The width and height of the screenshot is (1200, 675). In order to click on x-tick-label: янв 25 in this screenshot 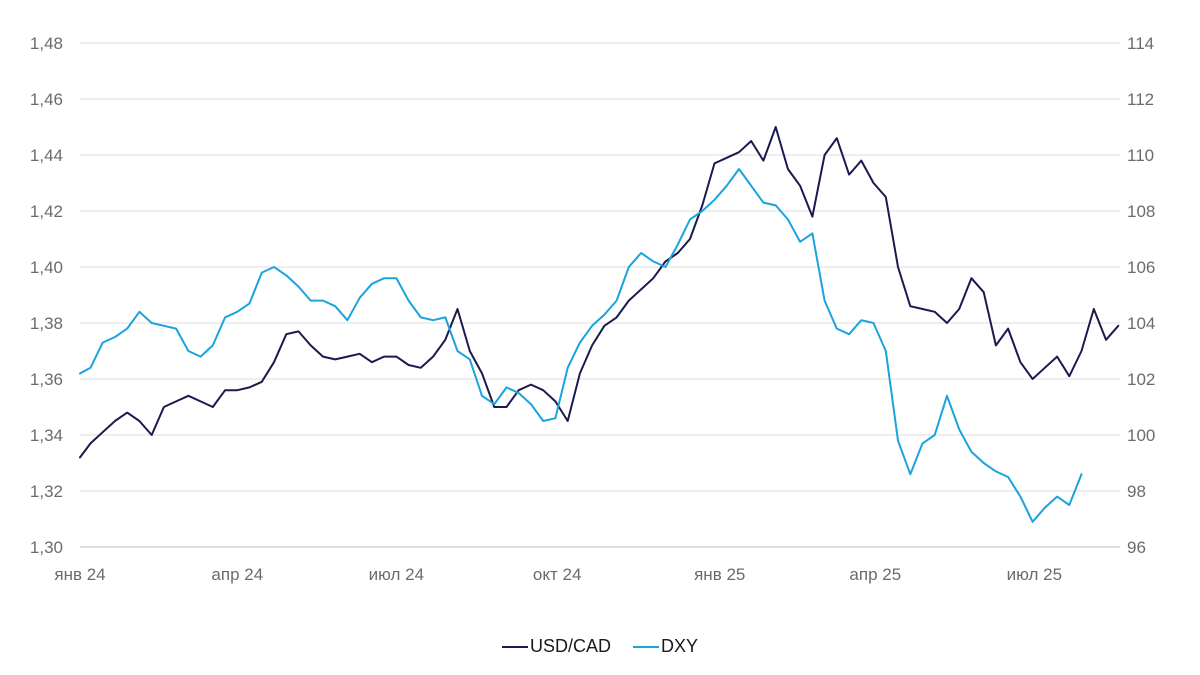, I will do `click(719, 574)`.